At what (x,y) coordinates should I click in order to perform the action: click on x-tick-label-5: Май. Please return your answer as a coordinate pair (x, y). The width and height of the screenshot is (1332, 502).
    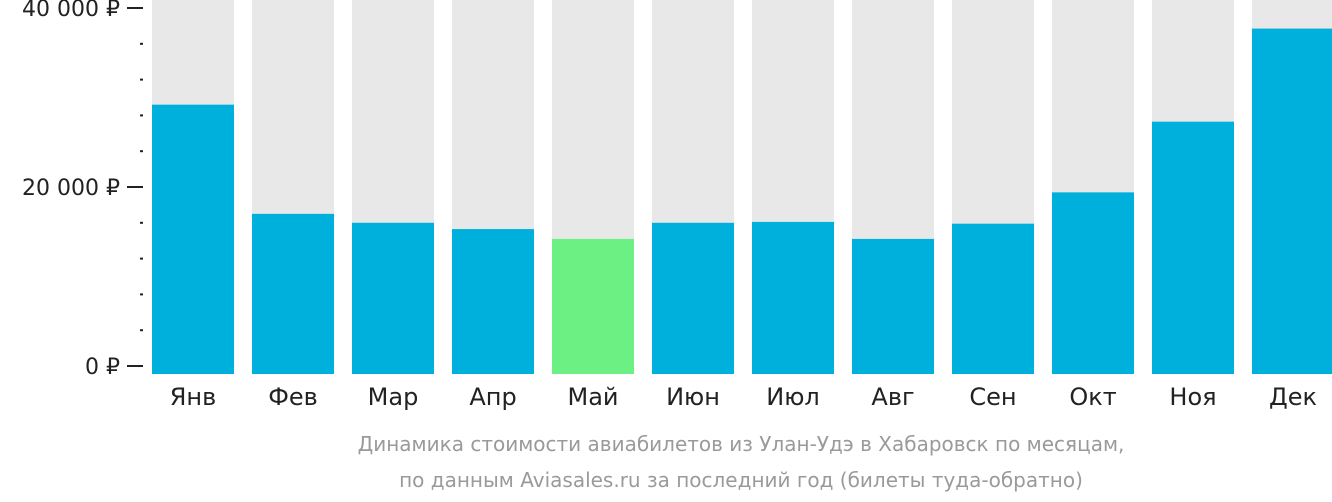
    Looking at the image, I should click on (592, 397).